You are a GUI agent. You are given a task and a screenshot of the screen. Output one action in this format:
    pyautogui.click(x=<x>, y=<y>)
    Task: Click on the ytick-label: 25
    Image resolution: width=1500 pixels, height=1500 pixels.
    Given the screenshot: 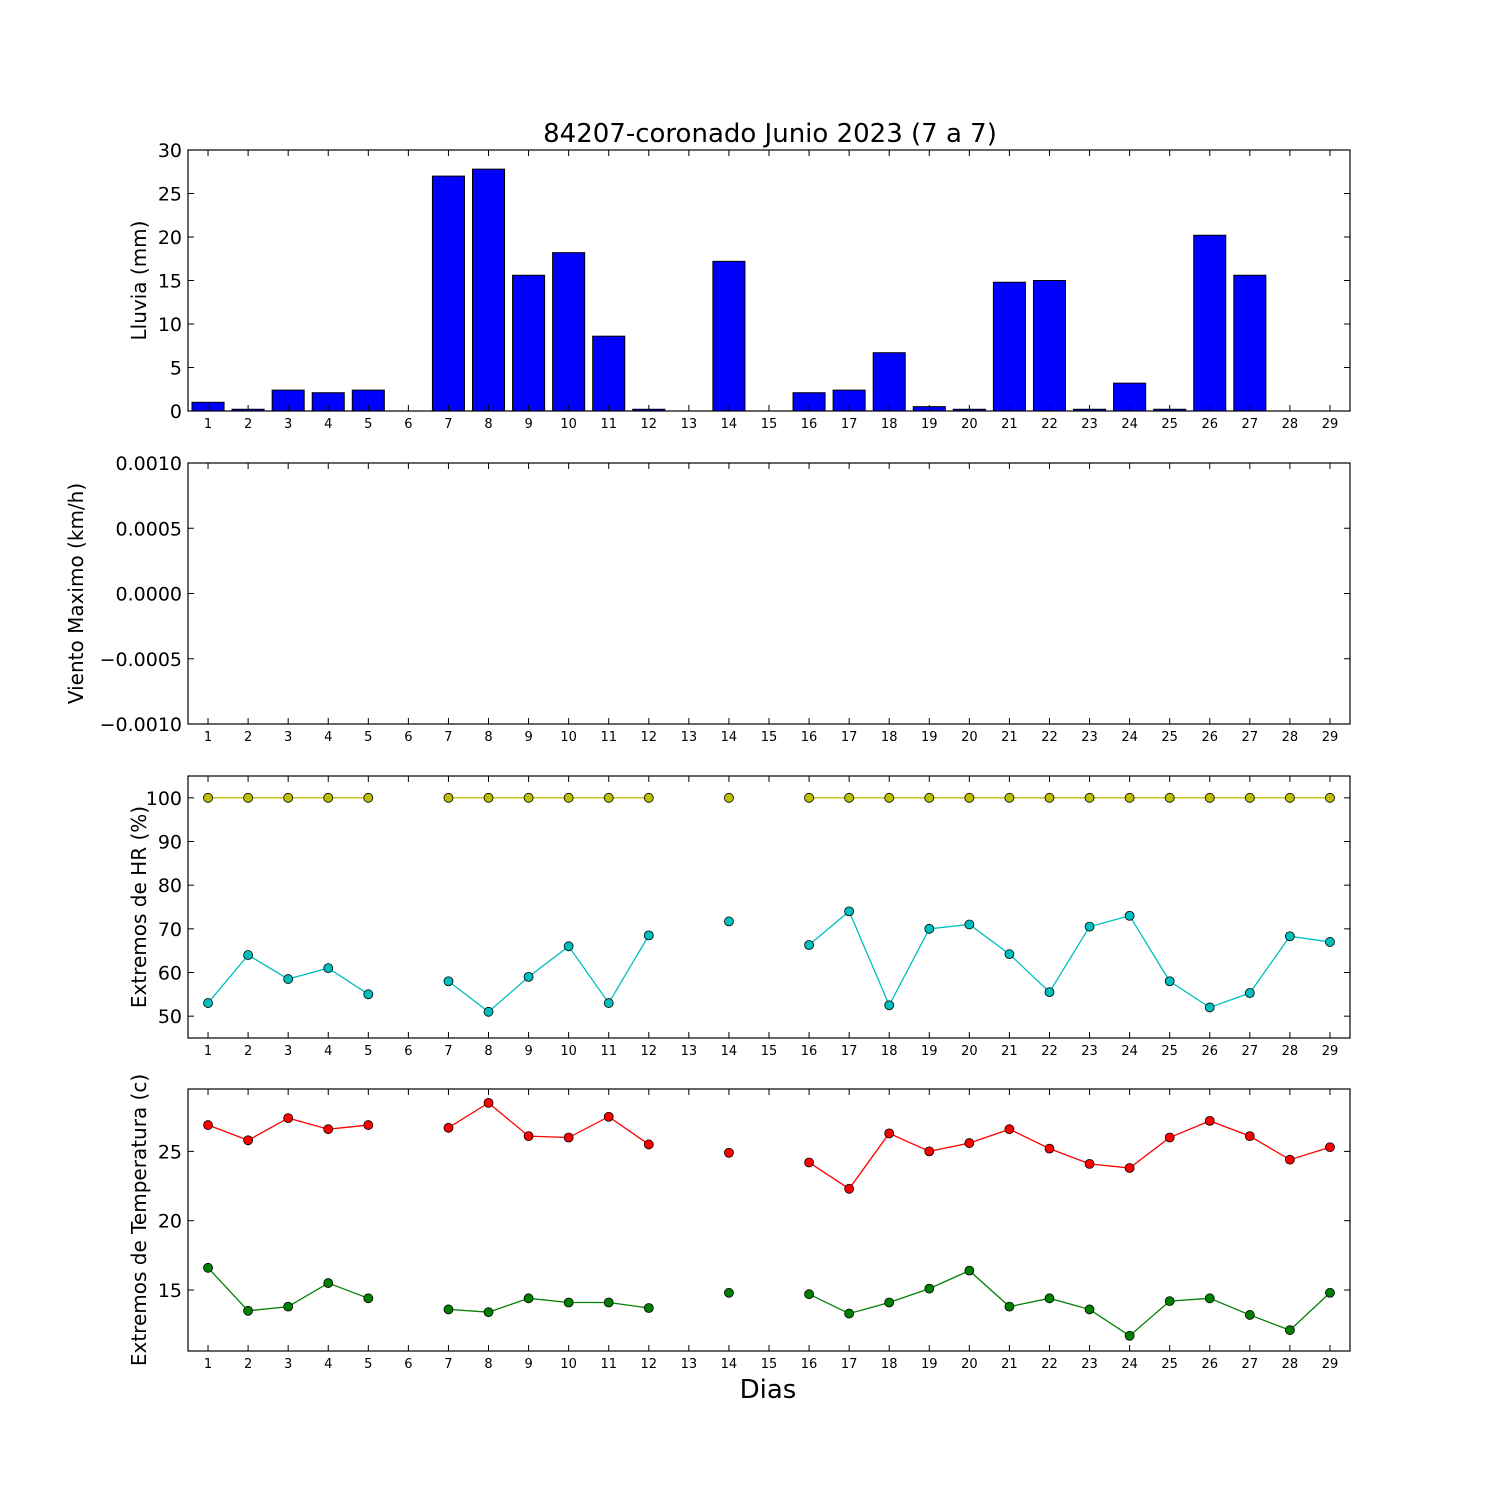 What is the action you would take?
    pyautogui.click(x=170, y=195)
    